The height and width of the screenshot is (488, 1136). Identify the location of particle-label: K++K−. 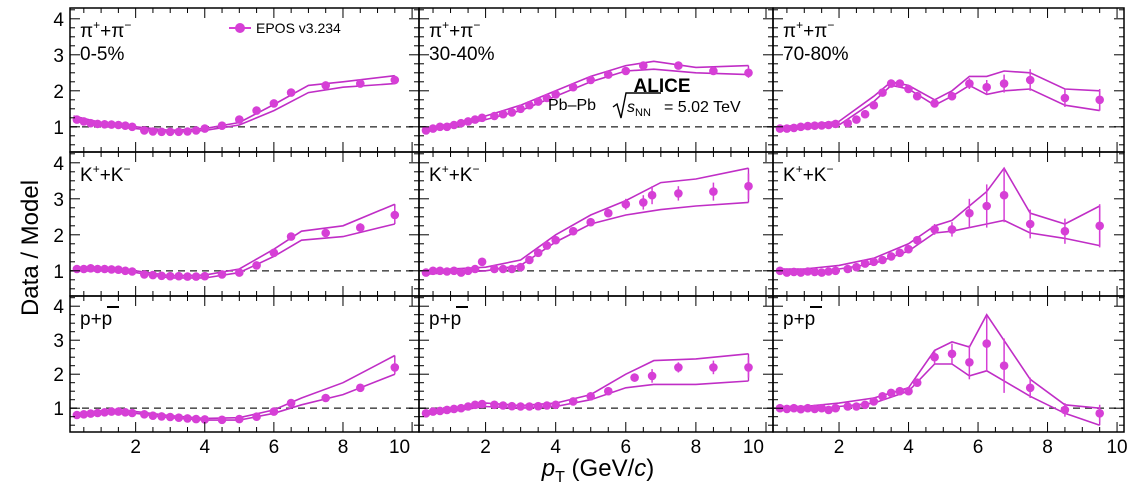
(105, 174).